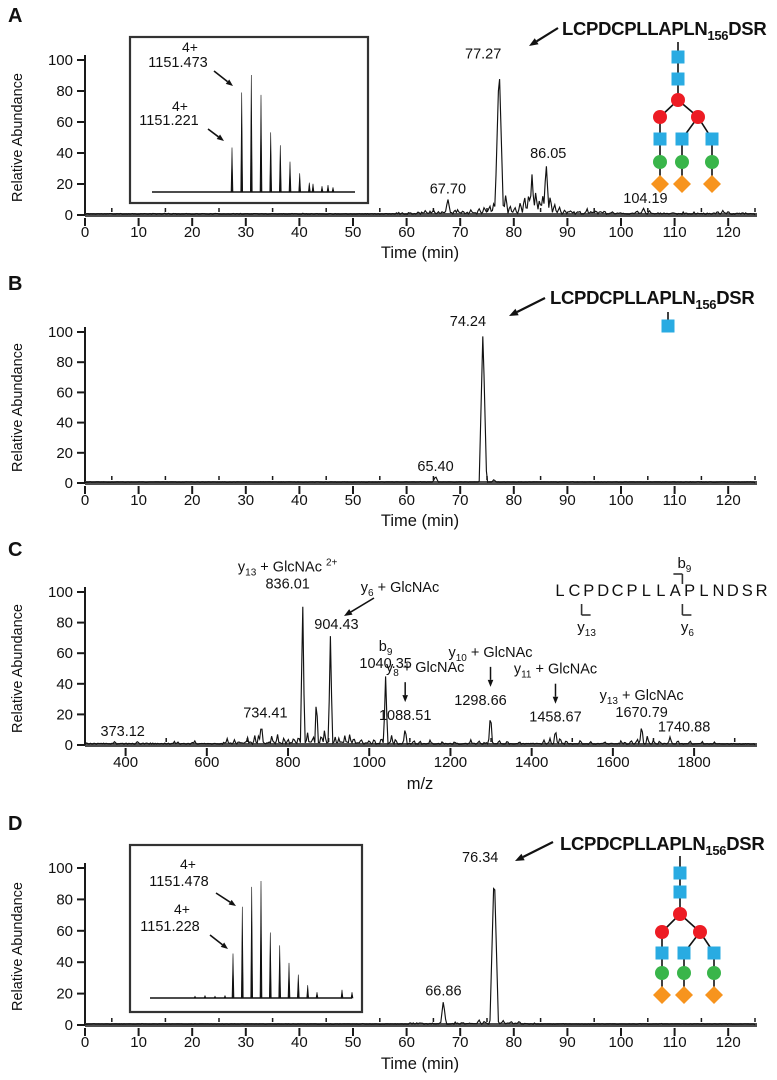  I want to click on x-tick-label: 30, so click(245, 232).